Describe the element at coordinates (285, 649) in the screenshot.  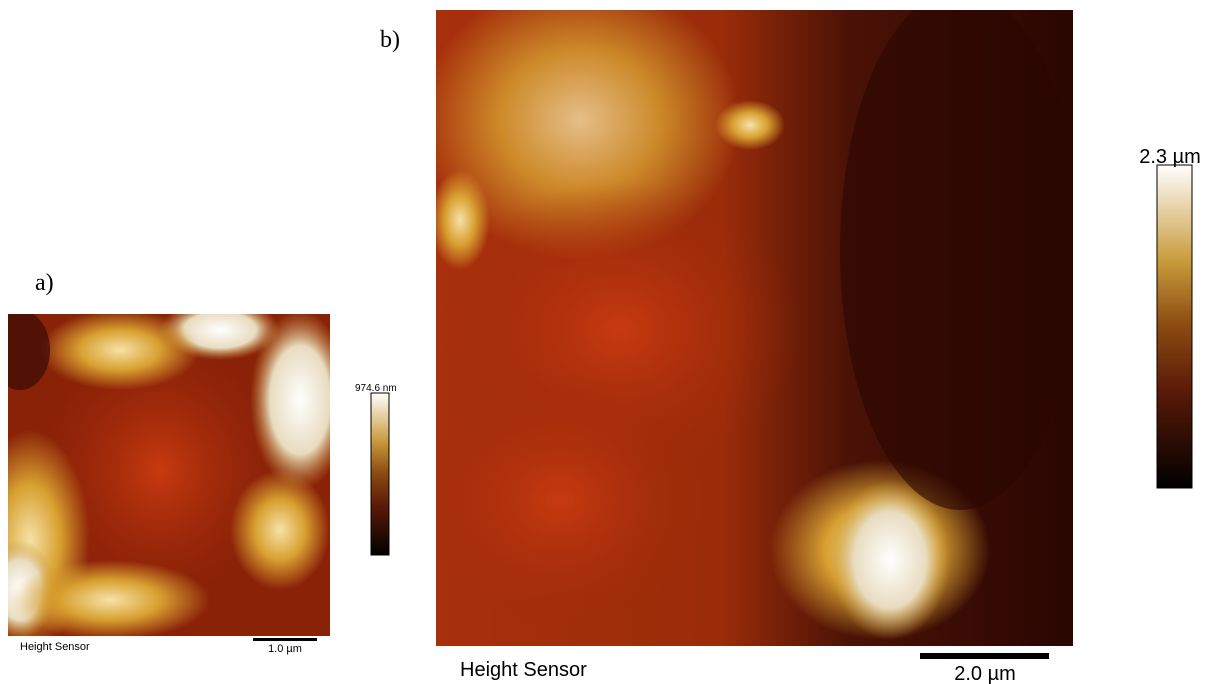
I see `scale-bar-label: 1.0 µm` at that location.